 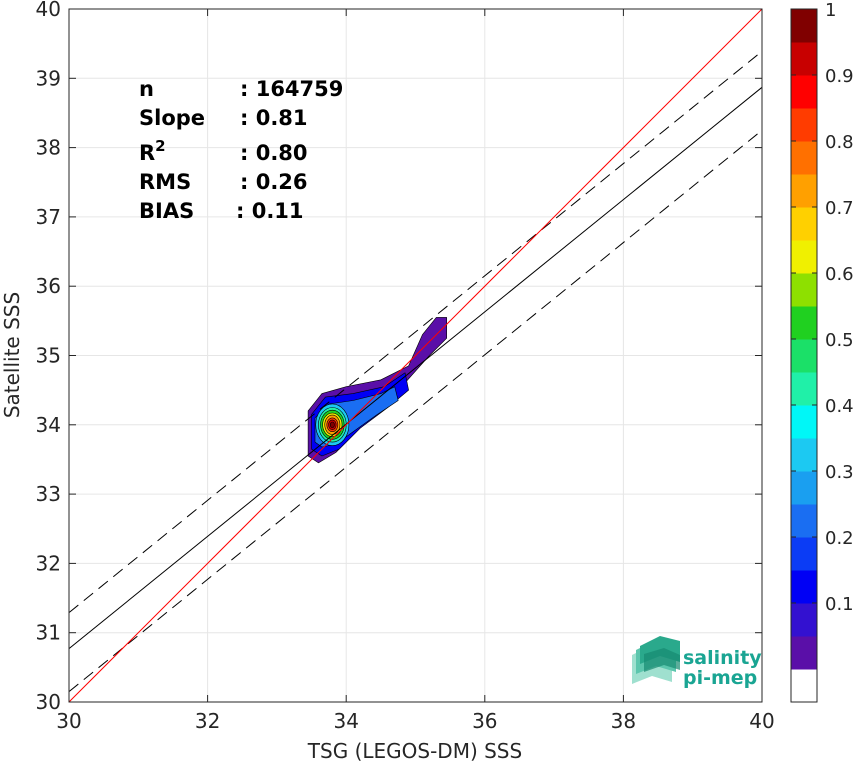 I want to click on colorbar-tick-label: 0.7, so click(x=839, y=208).